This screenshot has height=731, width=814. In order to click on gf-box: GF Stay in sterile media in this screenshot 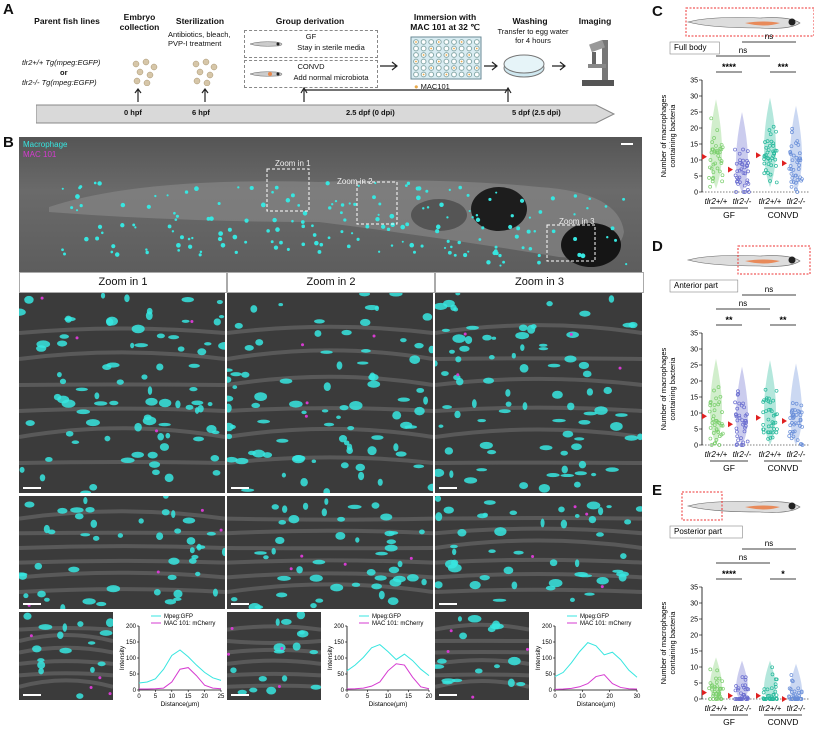, I will do `click(311, 44)`.